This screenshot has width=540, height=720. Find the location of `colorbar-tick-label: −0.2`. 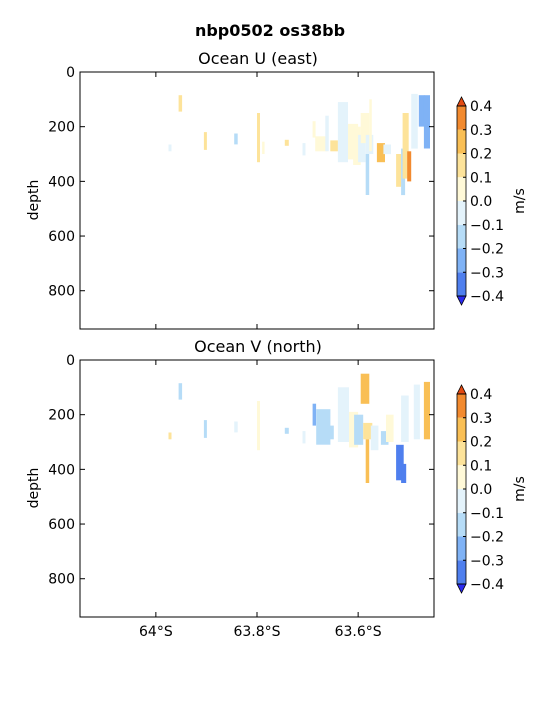

colorbar-tick-label: −0.2 is located at coordinates (487, 250).